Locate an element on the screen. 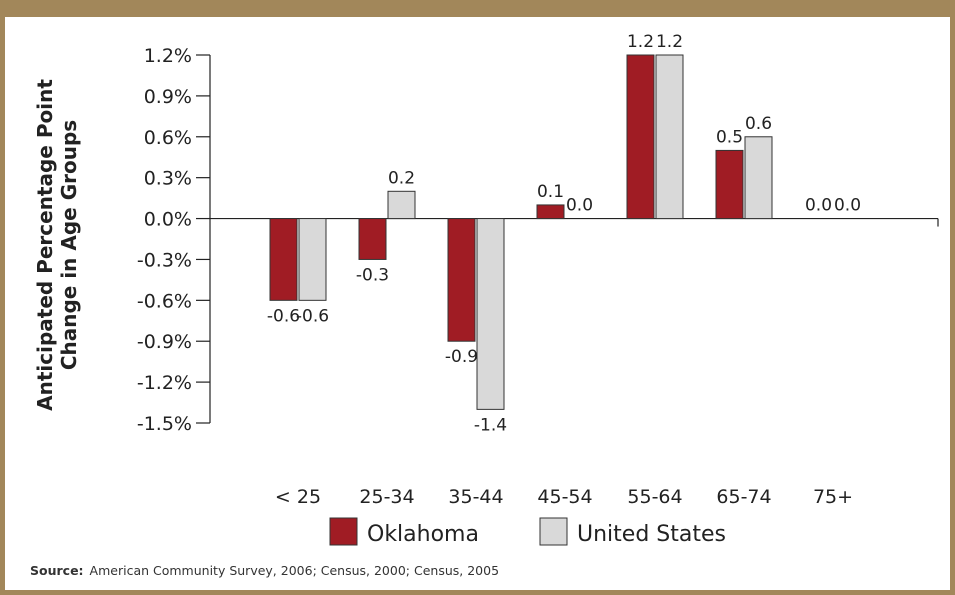 The height and width of the screenshot is (595, 955). y-tick-label: -0.3% is located at coordinates (164, 260).